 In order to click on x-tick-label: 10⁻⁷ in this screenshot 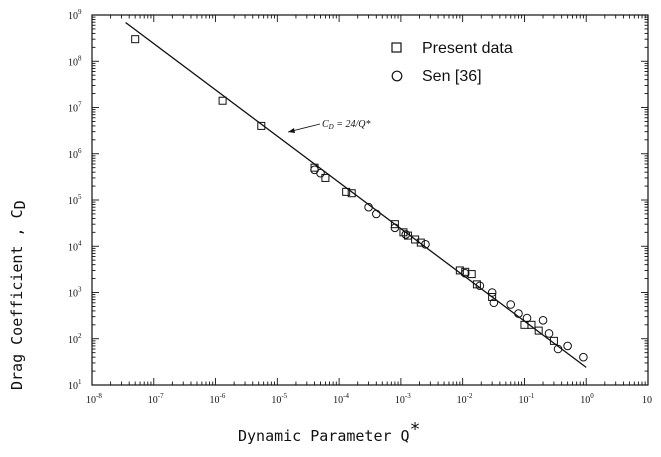, I will do `click(156, 399)`.